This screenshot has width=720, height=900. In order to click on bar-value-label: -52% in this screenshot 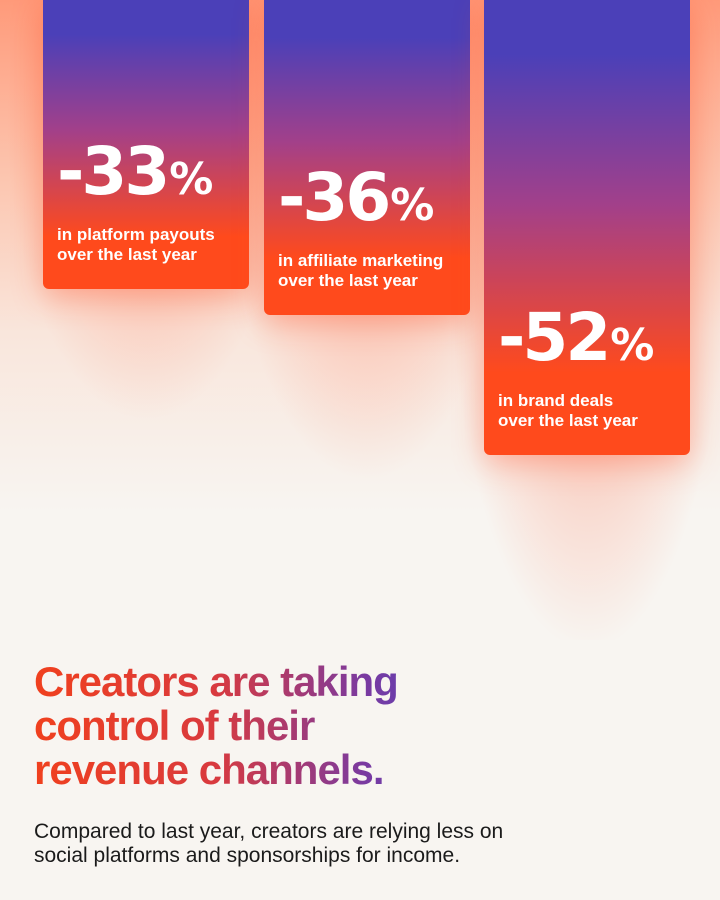, I will do `click(591, 338)`.